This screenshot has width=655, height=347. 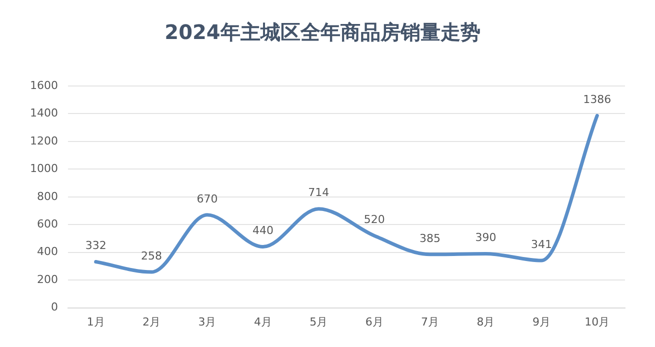 I want to click on data-label: 440, so click(x=263, y=231).